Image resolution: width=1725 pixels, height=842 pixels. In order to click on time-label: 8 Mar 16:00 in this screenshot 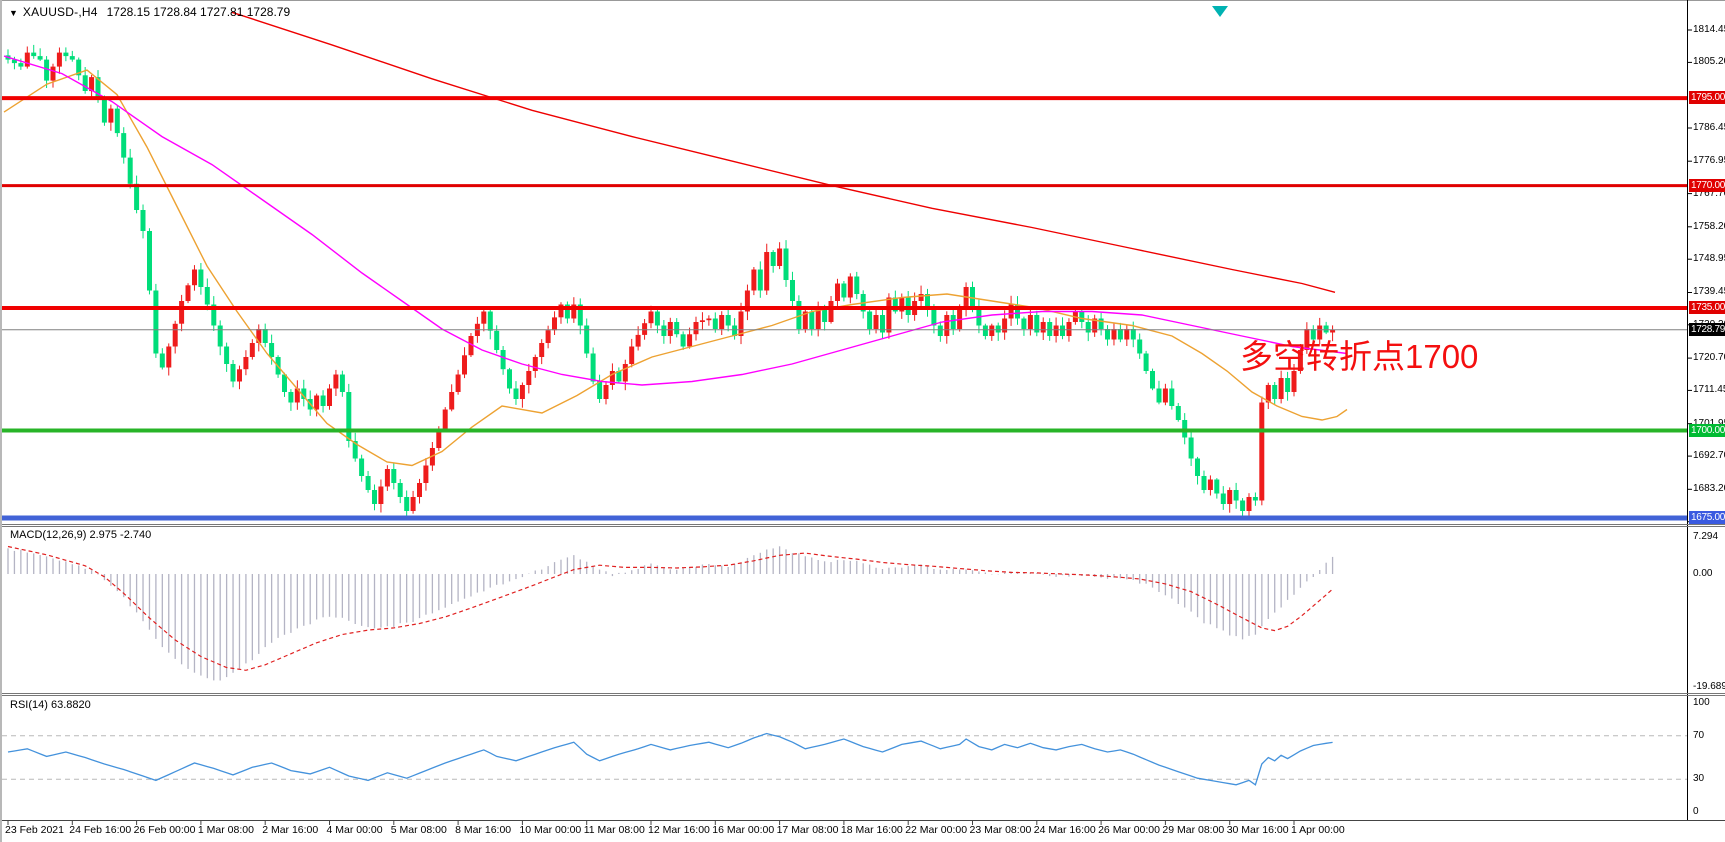, I will do `click(483, 830)`.